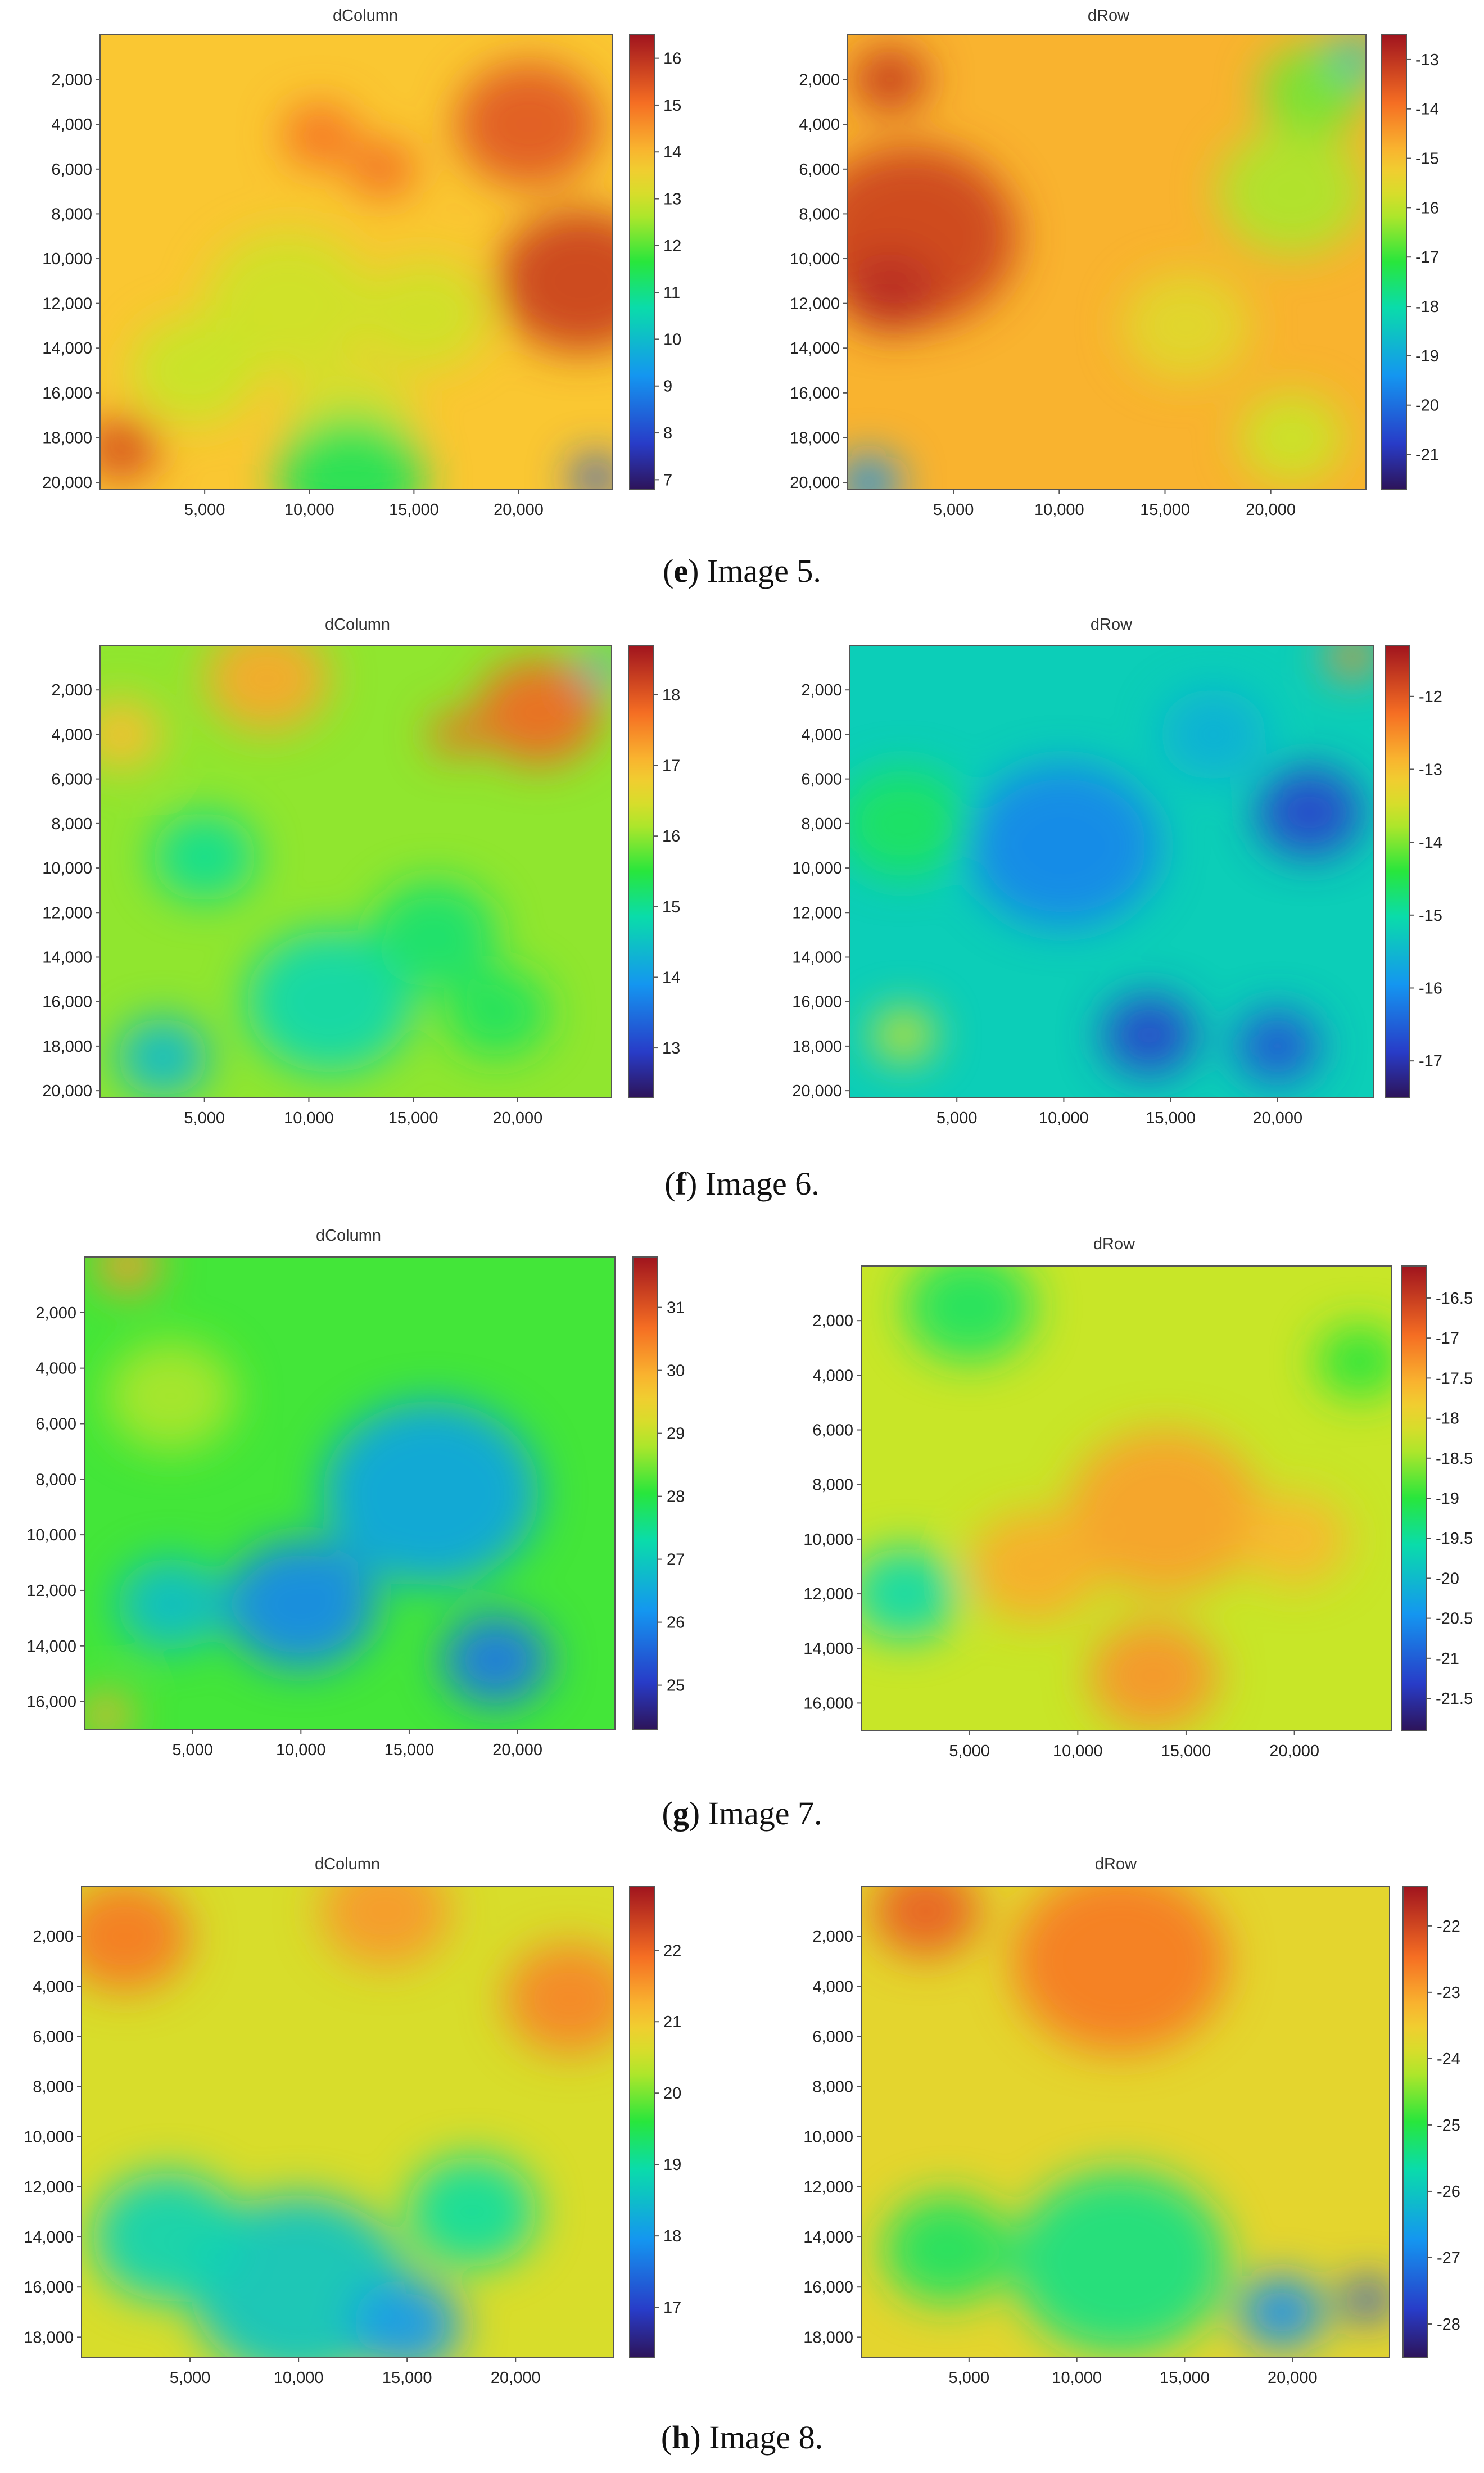 The width and height of the screenshot is (1484, 2473). What do you see at coordinates (1454, 1699) in the screenshot?
I see `colorbar-tick-label: -21.5` at bounding box center [1454, 1699].